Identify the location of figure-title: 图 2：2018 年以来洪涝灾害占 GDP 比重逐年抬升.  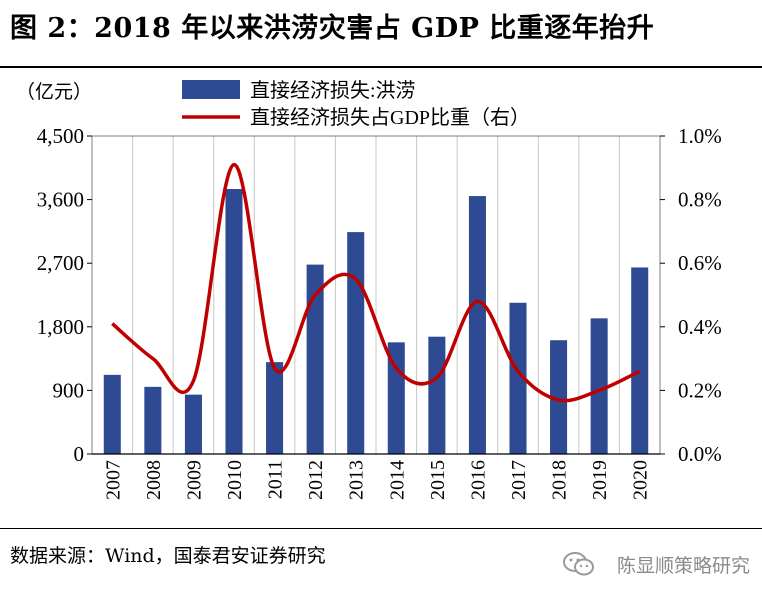
(332, 28).